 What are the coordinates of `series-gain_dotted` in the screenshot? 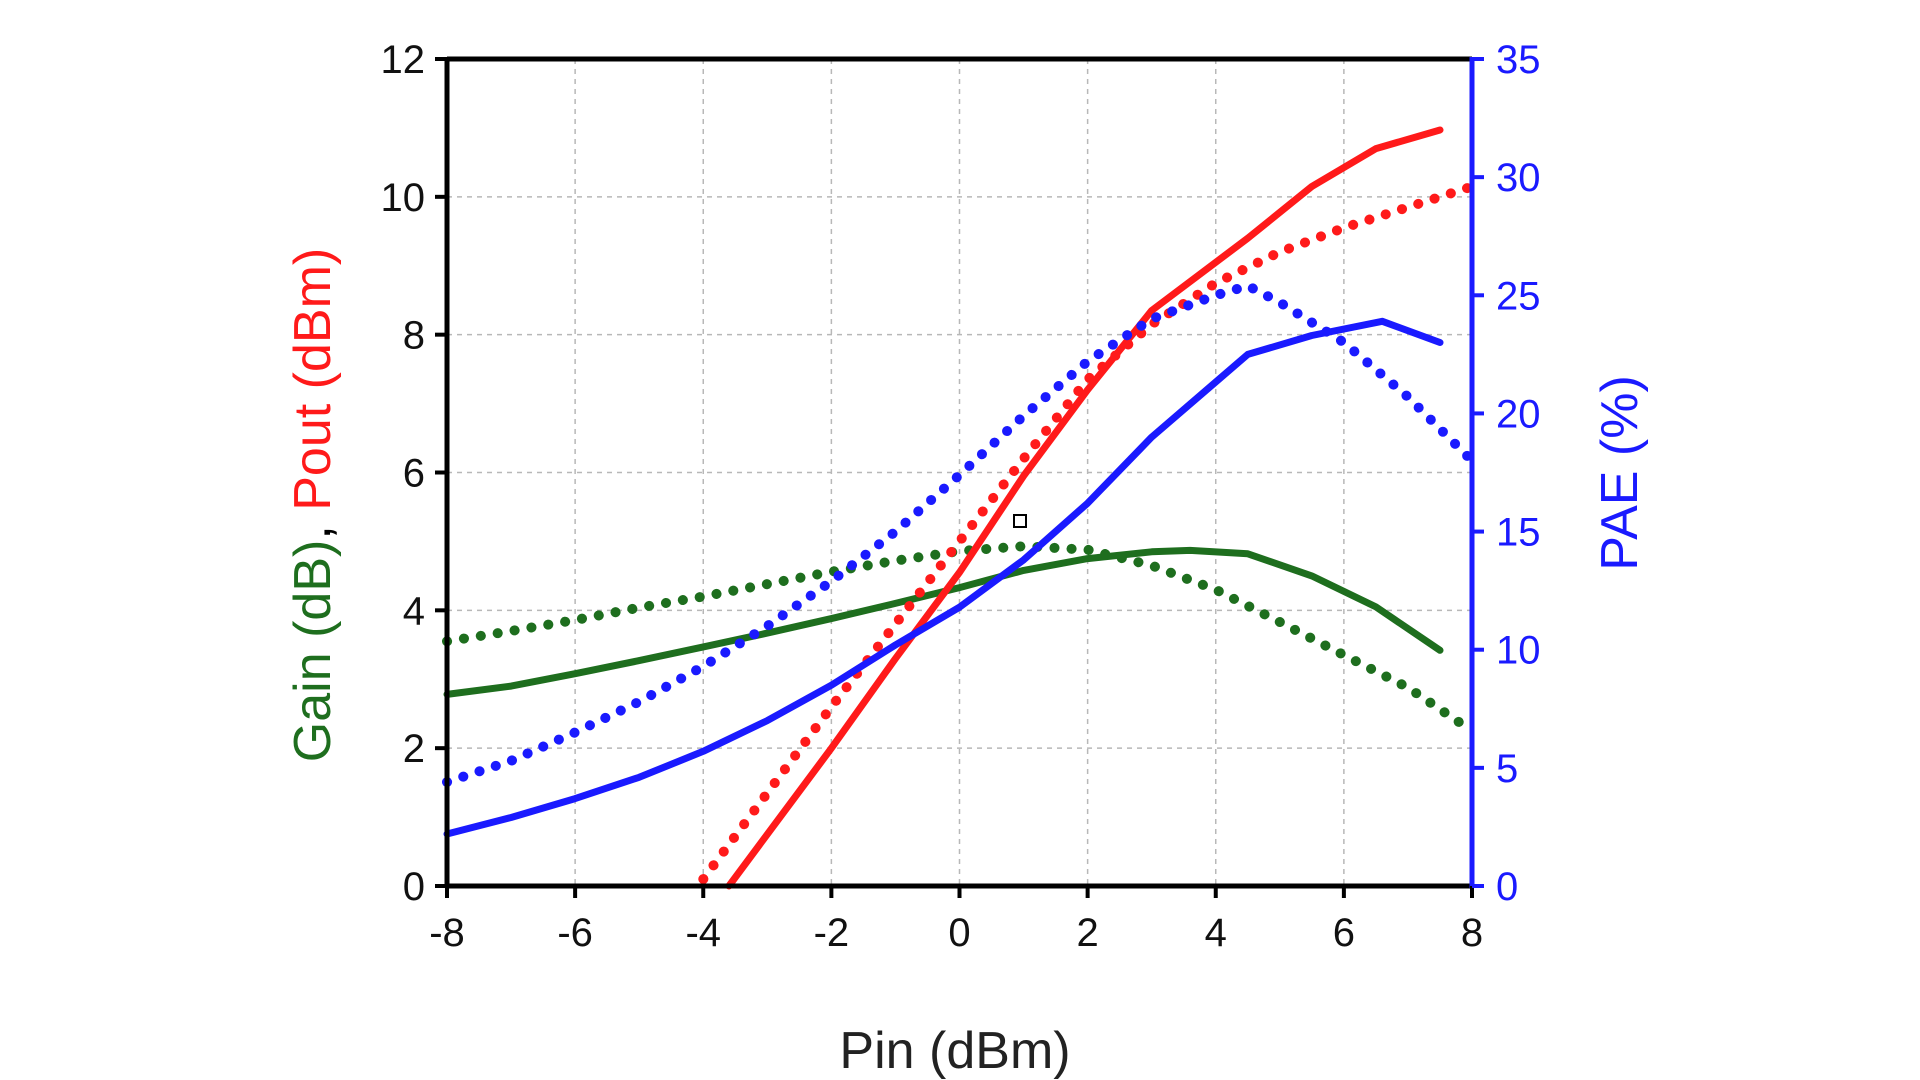 It's located at (959, 638).